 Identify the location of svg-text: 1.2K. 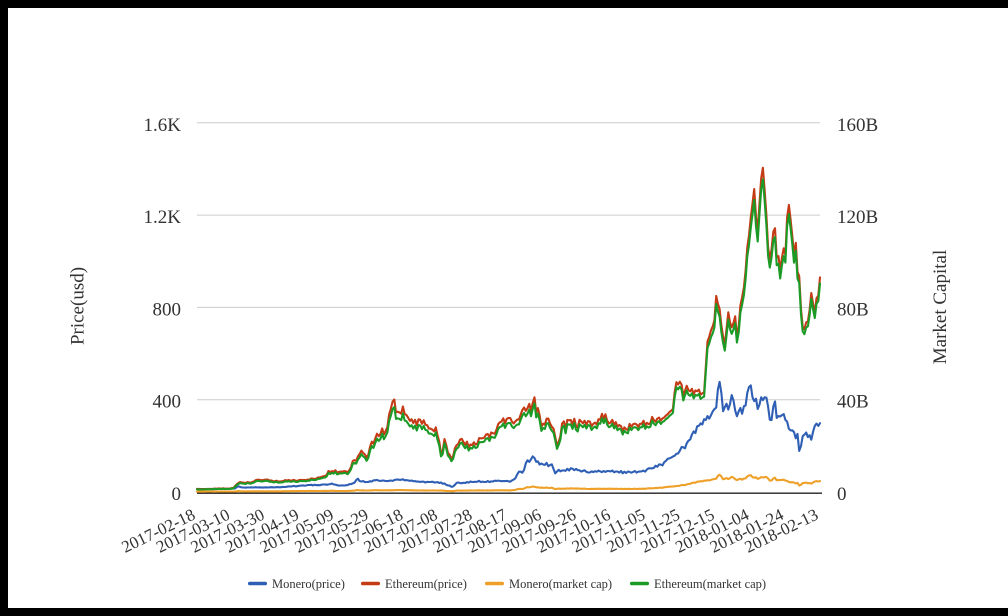
(163, 217).